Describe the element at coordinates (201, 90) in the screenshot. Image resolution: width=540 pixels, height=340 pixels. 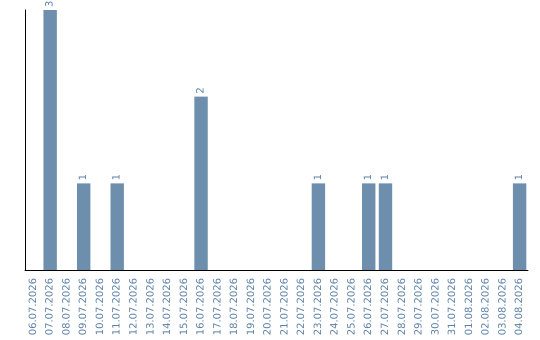
I see `data-label: 2` at that location.